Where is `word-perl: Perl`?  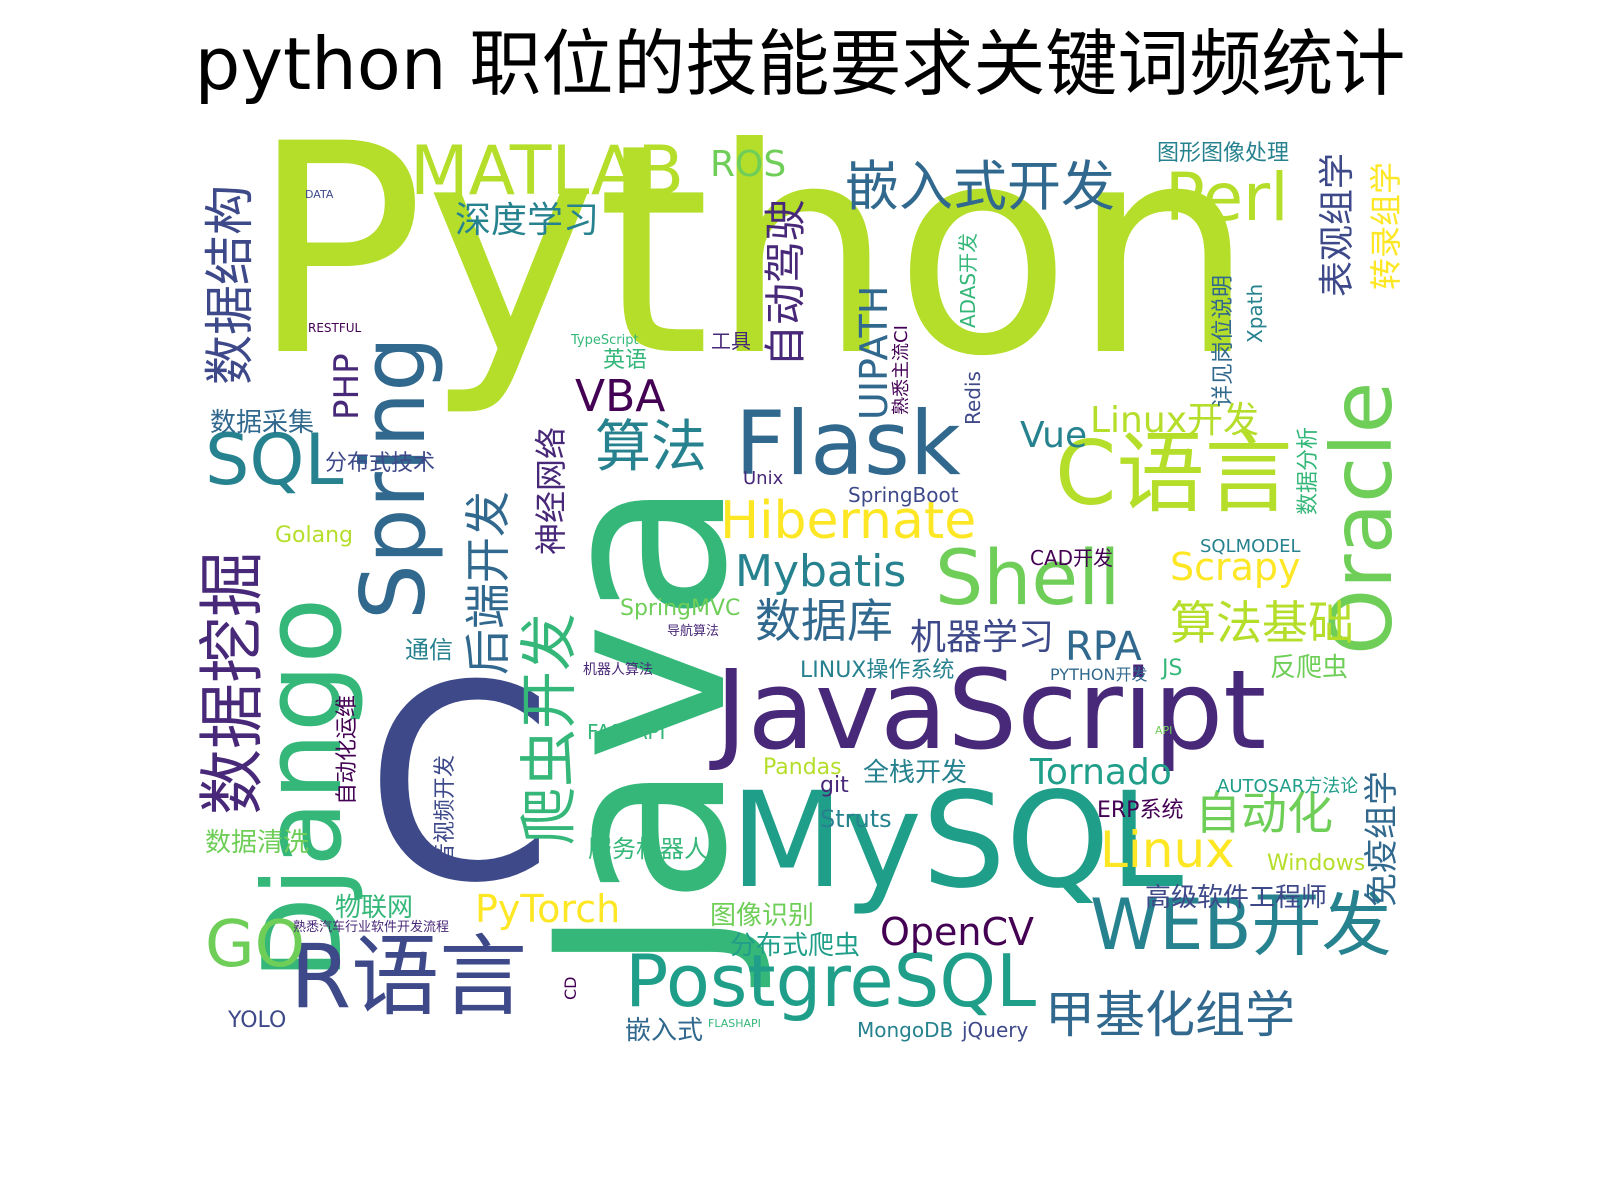
word-perl: Perl is located at coordinates (1227, 197).